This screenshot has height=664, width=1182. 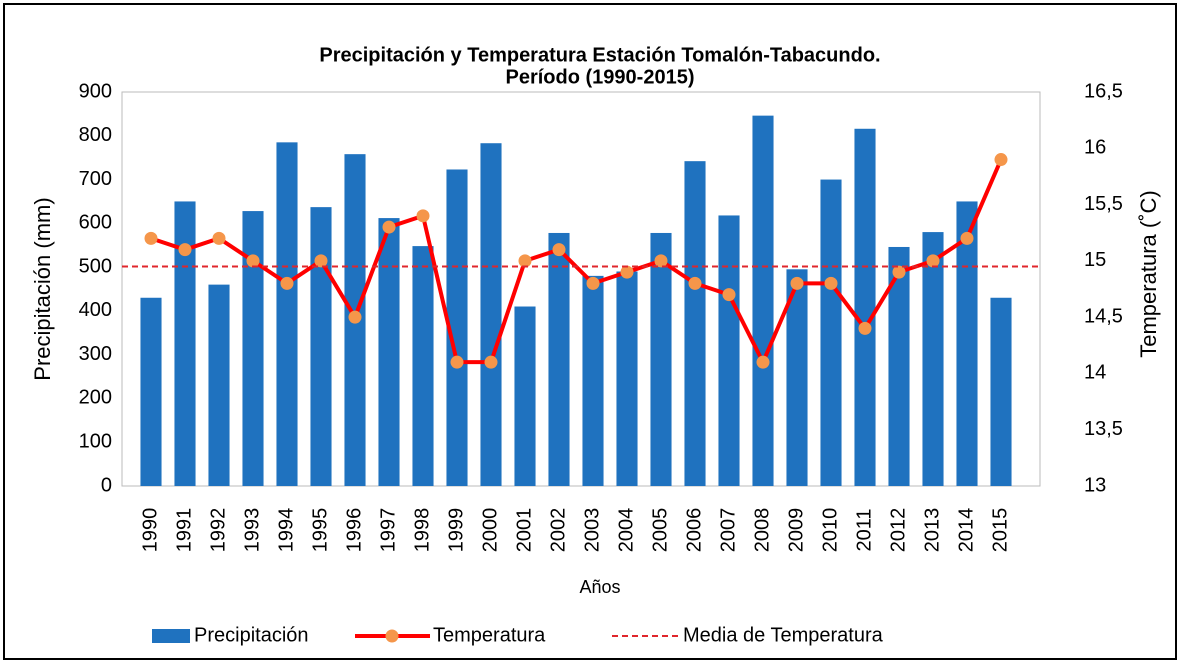 I want to click on x-tick-label: 2007, so click(x=728, y=530).